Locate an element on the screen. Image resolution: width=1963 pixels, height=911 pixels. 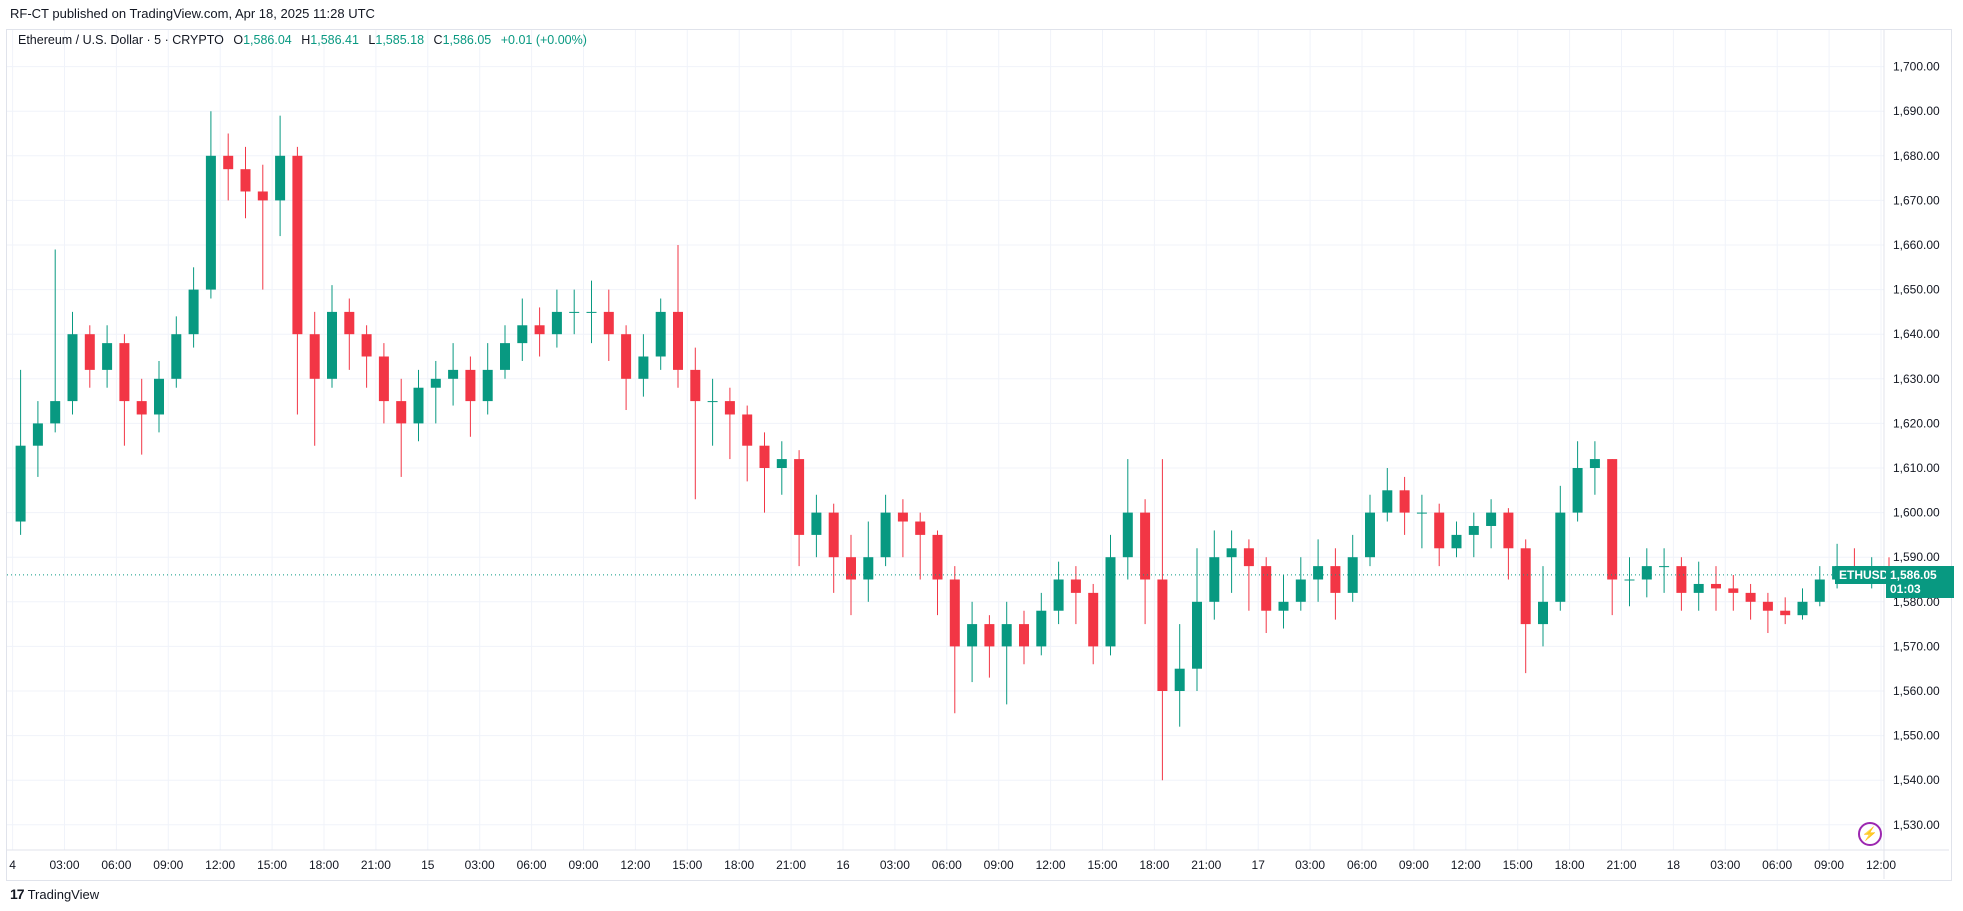
price-tick-label: 1,650.00 is located at coordinates (1916, 290).